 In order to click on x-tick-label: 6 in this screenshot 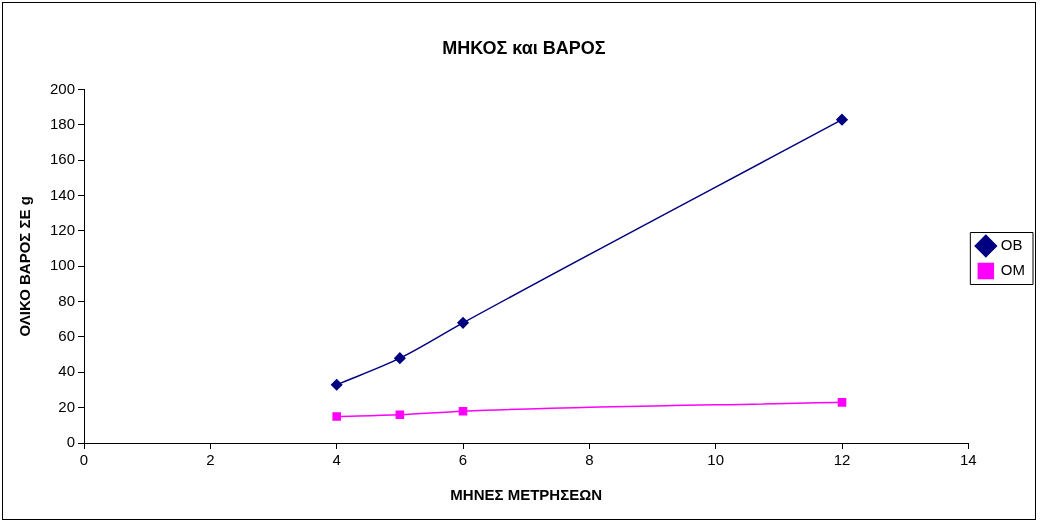, I will do `click(463, 460)`.